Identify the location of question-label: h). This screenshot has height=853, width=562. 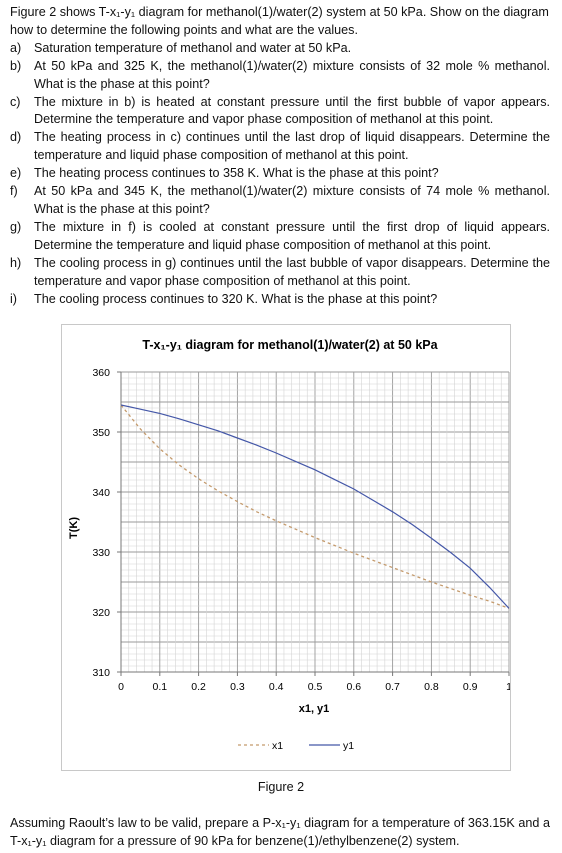
(16, 262).